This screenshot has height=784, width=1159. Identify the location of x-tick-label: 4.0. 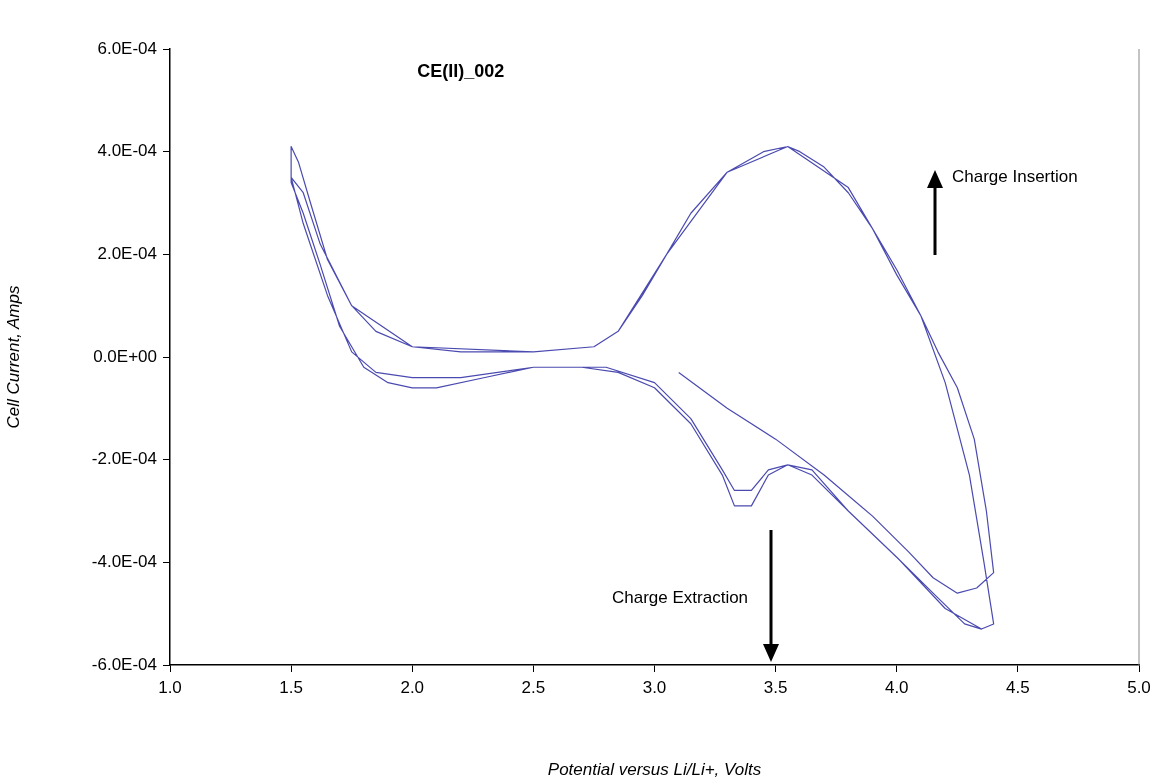
(896, 687).